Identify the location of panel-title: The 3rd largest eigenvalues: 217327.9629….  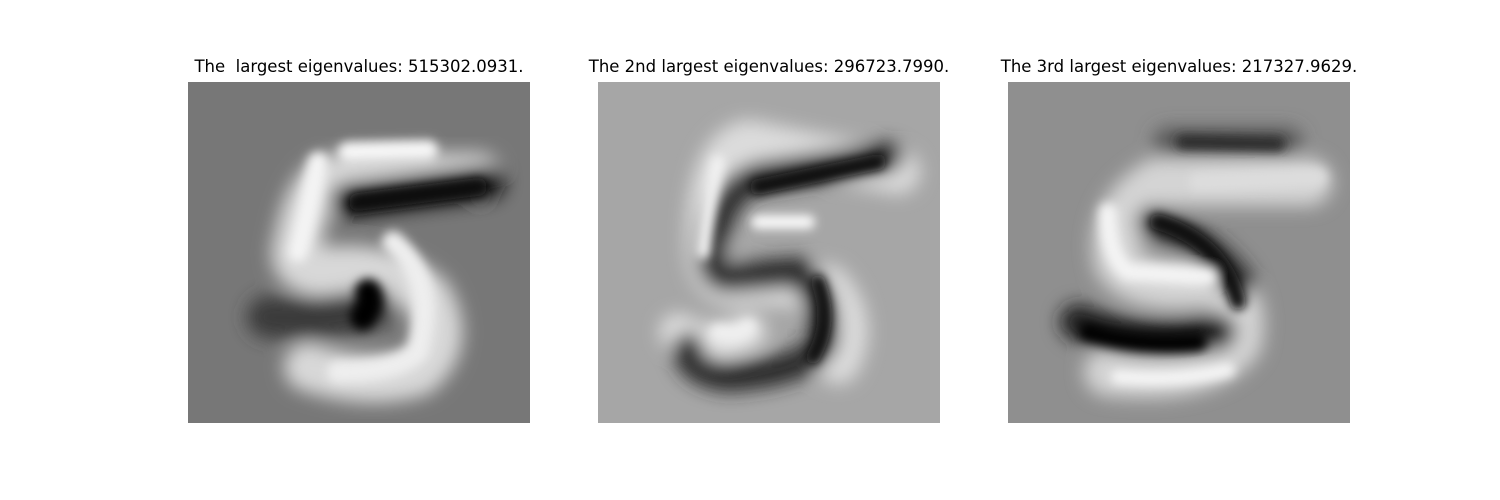
(1179, 66).